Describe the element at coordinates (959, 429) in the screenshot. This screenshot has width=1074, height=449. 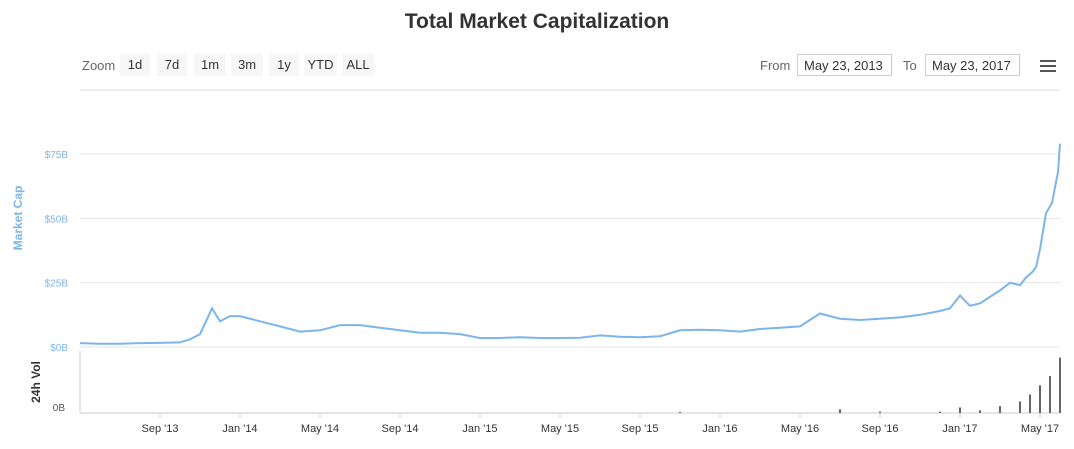
I see `x-tick-label: Jan '17` at that location.